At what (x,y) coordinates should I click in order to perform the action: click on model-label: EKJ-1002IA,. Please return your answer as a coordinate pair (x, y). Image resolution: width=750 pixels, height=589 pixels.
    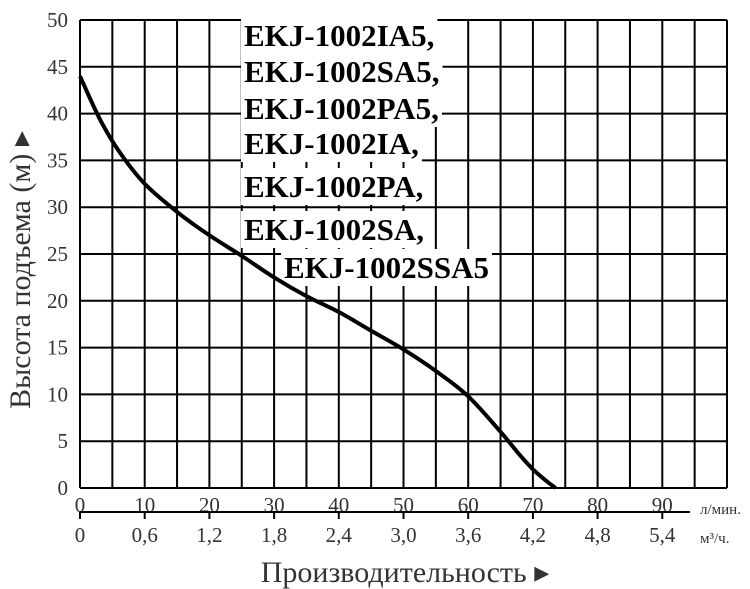
    Looking at the image, I should click on (331, 143).